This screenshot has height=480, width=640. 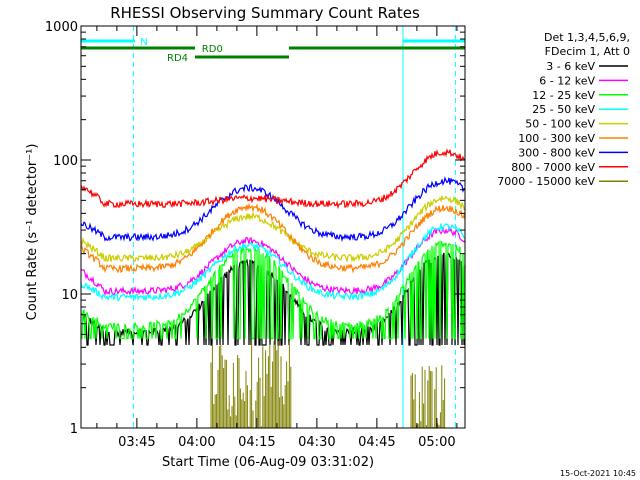 What do you see at coordinates (556, 152) in the screenshot?
I see `legend-label-6: 300 - 800 keV` at bounding box center [556, 152].